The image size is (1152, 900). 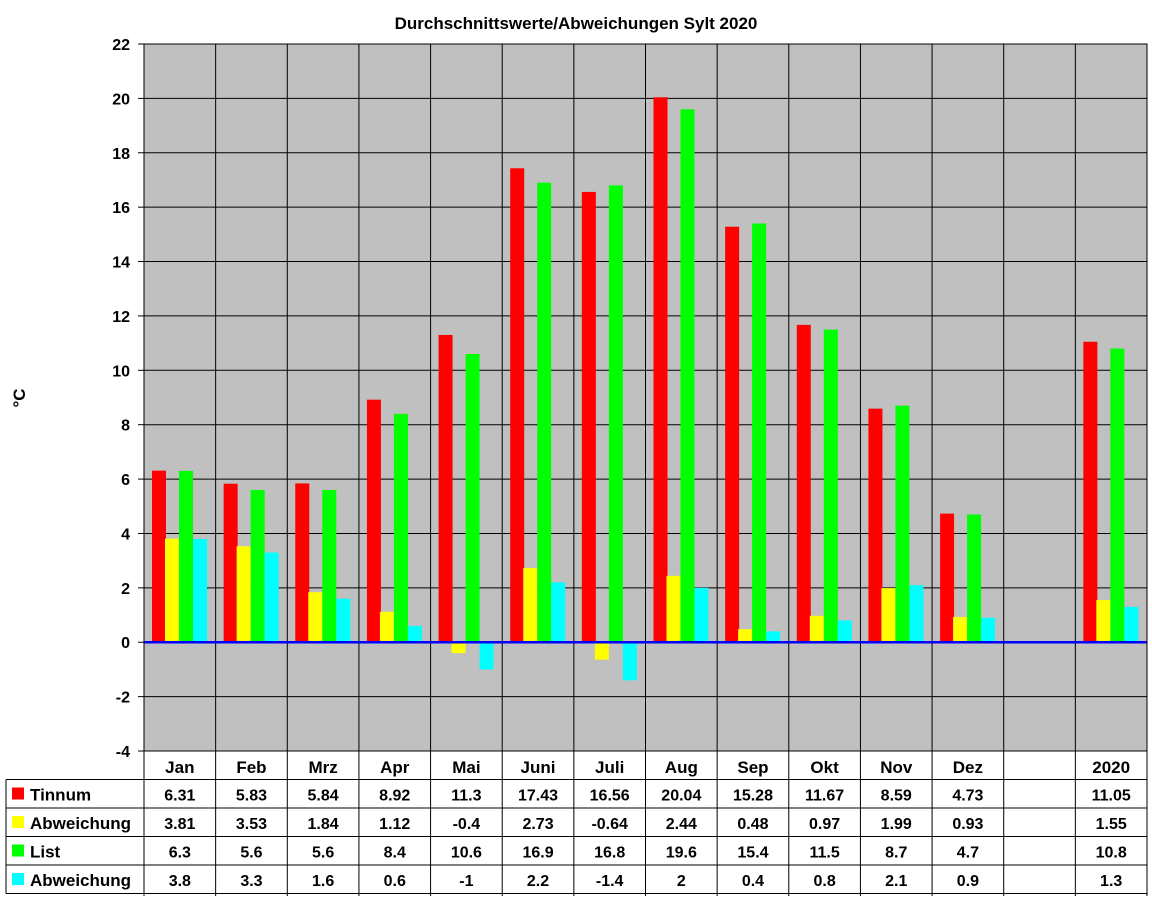 What do you see at coordinates (681, 767) in the screenshot?
I see `x-tick-label: Aug` at bounding box center [681, 767].